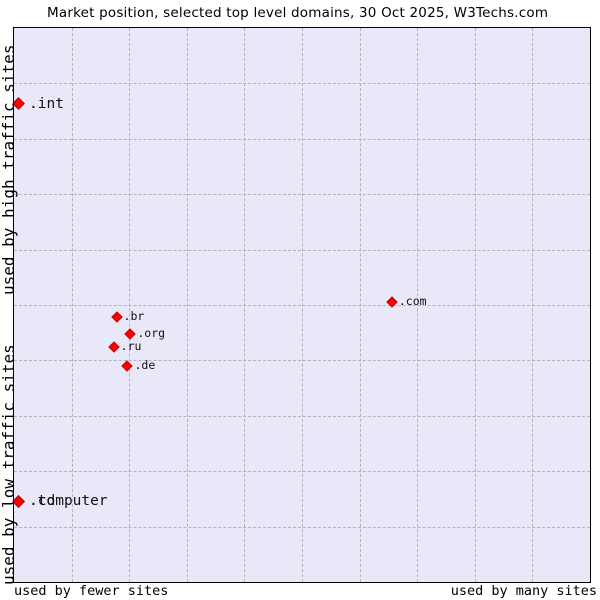  I want to click on data-point-label: .int, so click(46, 103).